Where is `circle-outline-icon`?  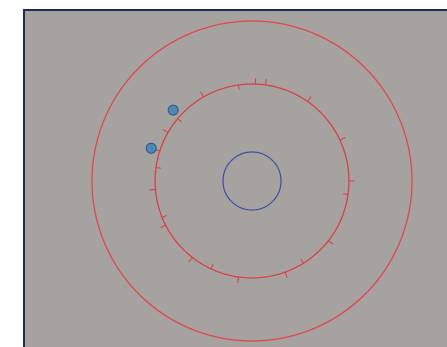 circle-outline-icon is located at coordinates (252, 181).